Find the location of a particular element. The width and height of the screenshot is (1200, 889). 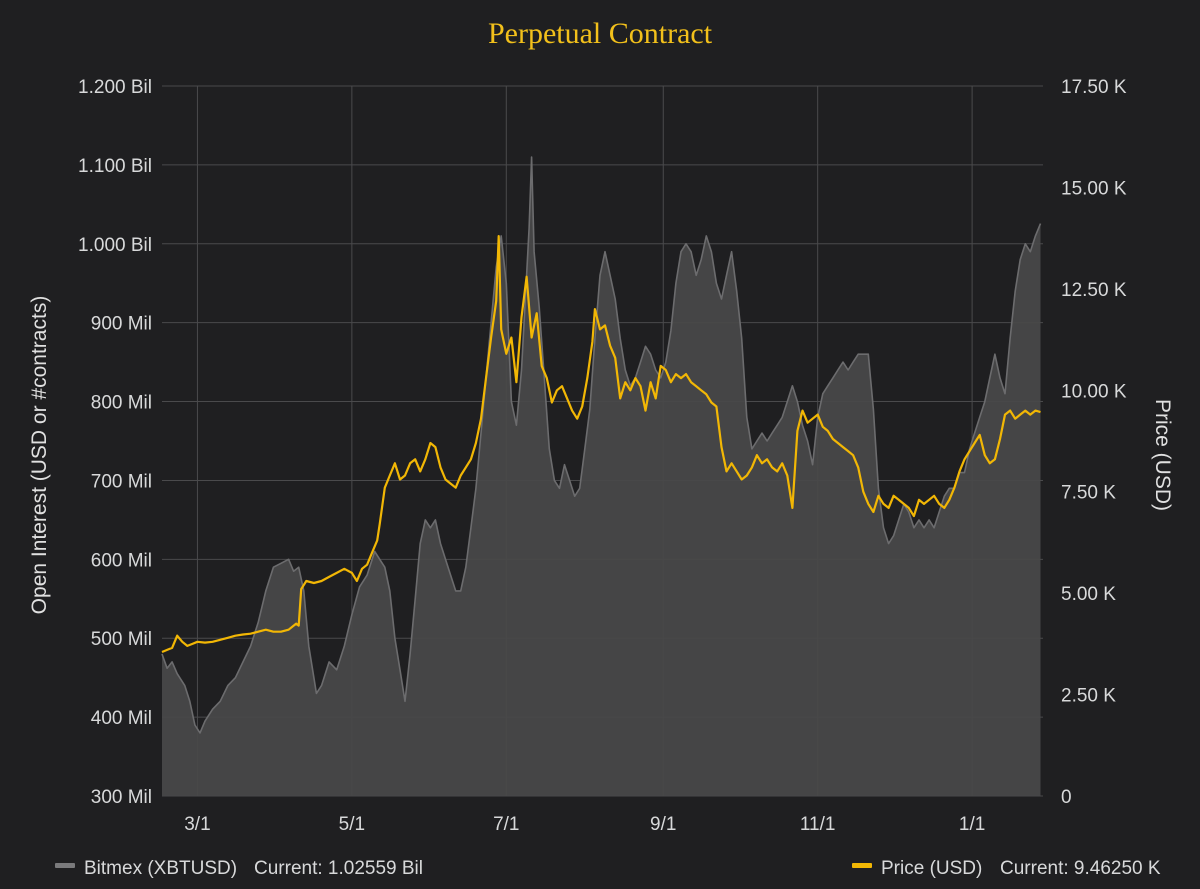

y-right-tick-label: 17.50 K is located at coordinates (1094, 87).